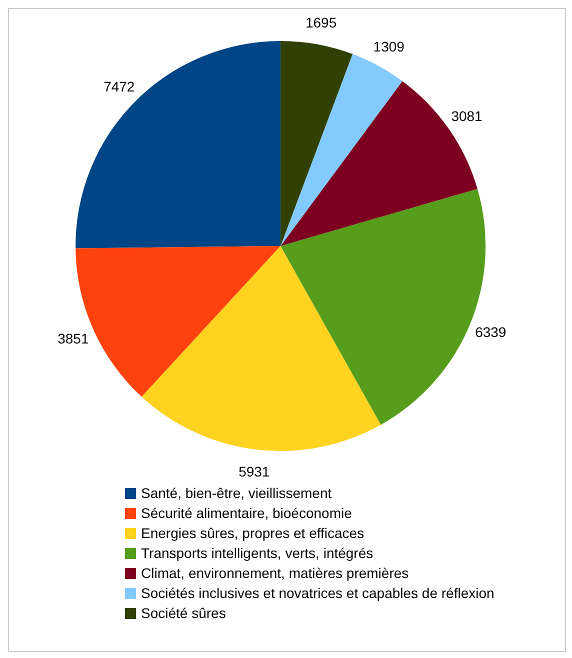 Image resolution: width=572 pixels, height=658 pixels. What do you see at coordinates (275, 573) in the screenshot?
I see `legend-label: Climat, environnement, matières premières` at bounding box center [275, 573].